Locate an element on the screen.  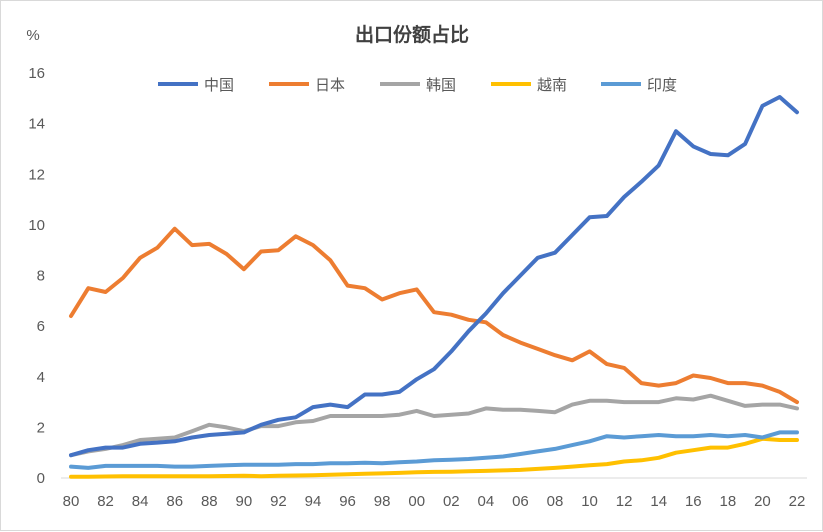
x-tick-label: 20 is located at coordinates (762, 501).